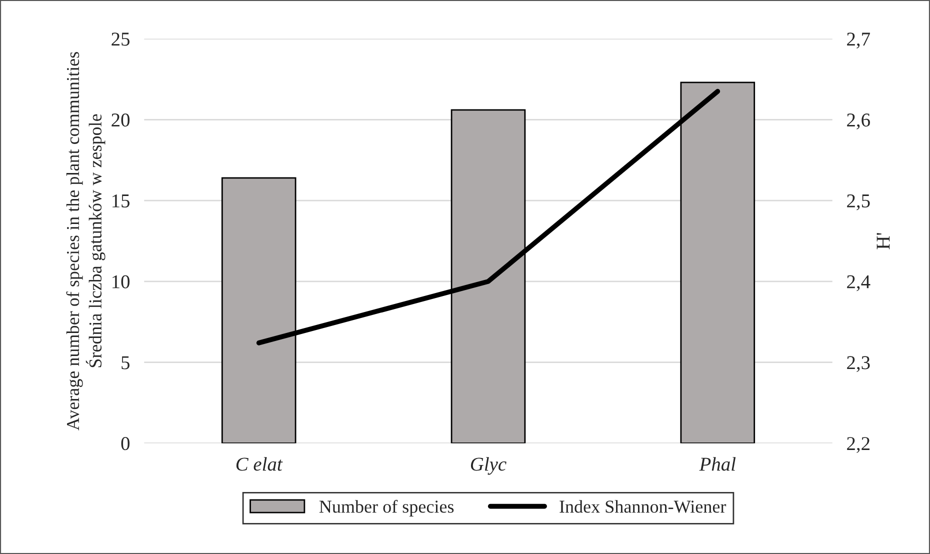 The image size is (930, 554). What do you see at coordinates (883, 241) in the screenshot?
I see `y2-axis-title: H'` at bounding box center [883, 241].